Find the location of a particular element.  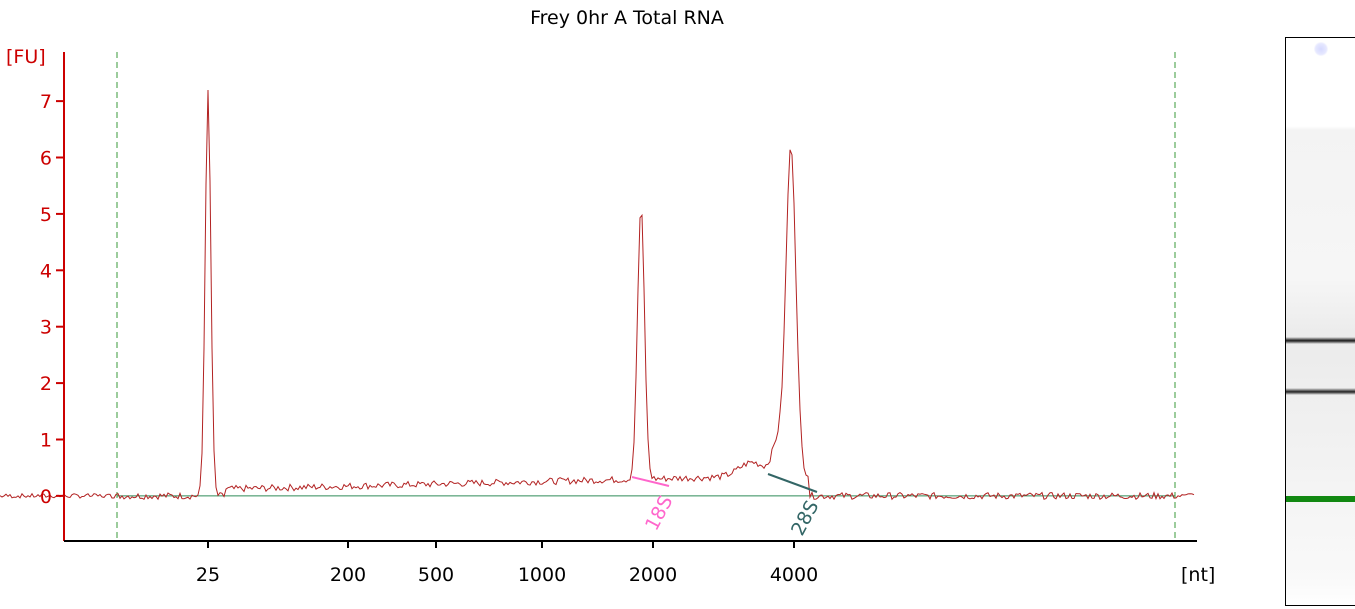

gel-band-28S is located at coordinates (1320, 340).